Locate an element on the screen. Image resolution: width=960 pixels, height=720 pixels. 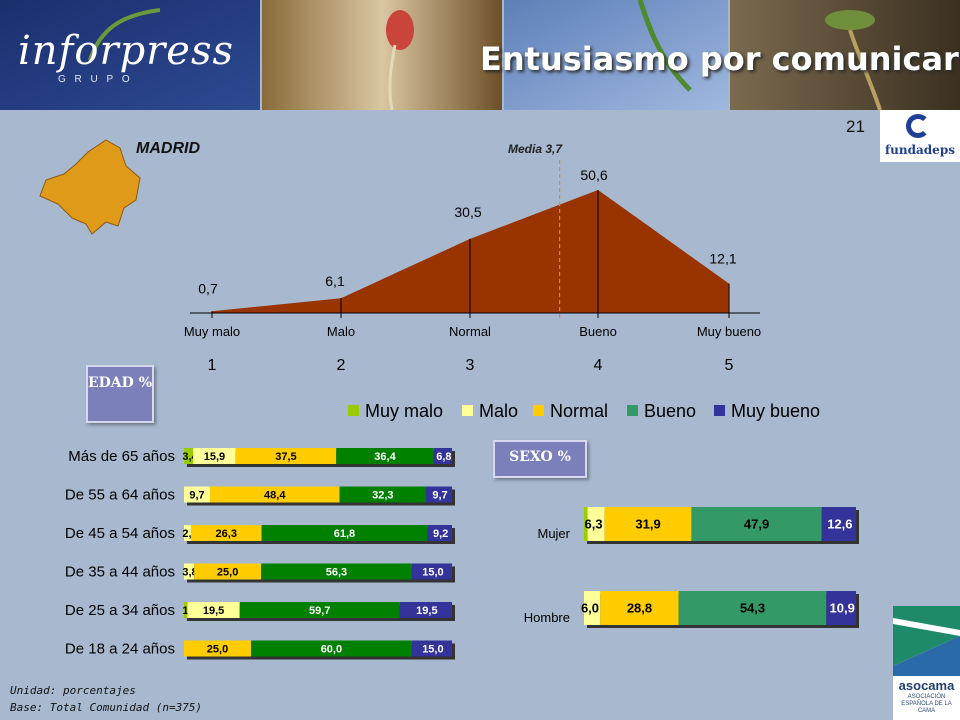
category-label: De 55 a 64 años is located at coordinates (120, 495).